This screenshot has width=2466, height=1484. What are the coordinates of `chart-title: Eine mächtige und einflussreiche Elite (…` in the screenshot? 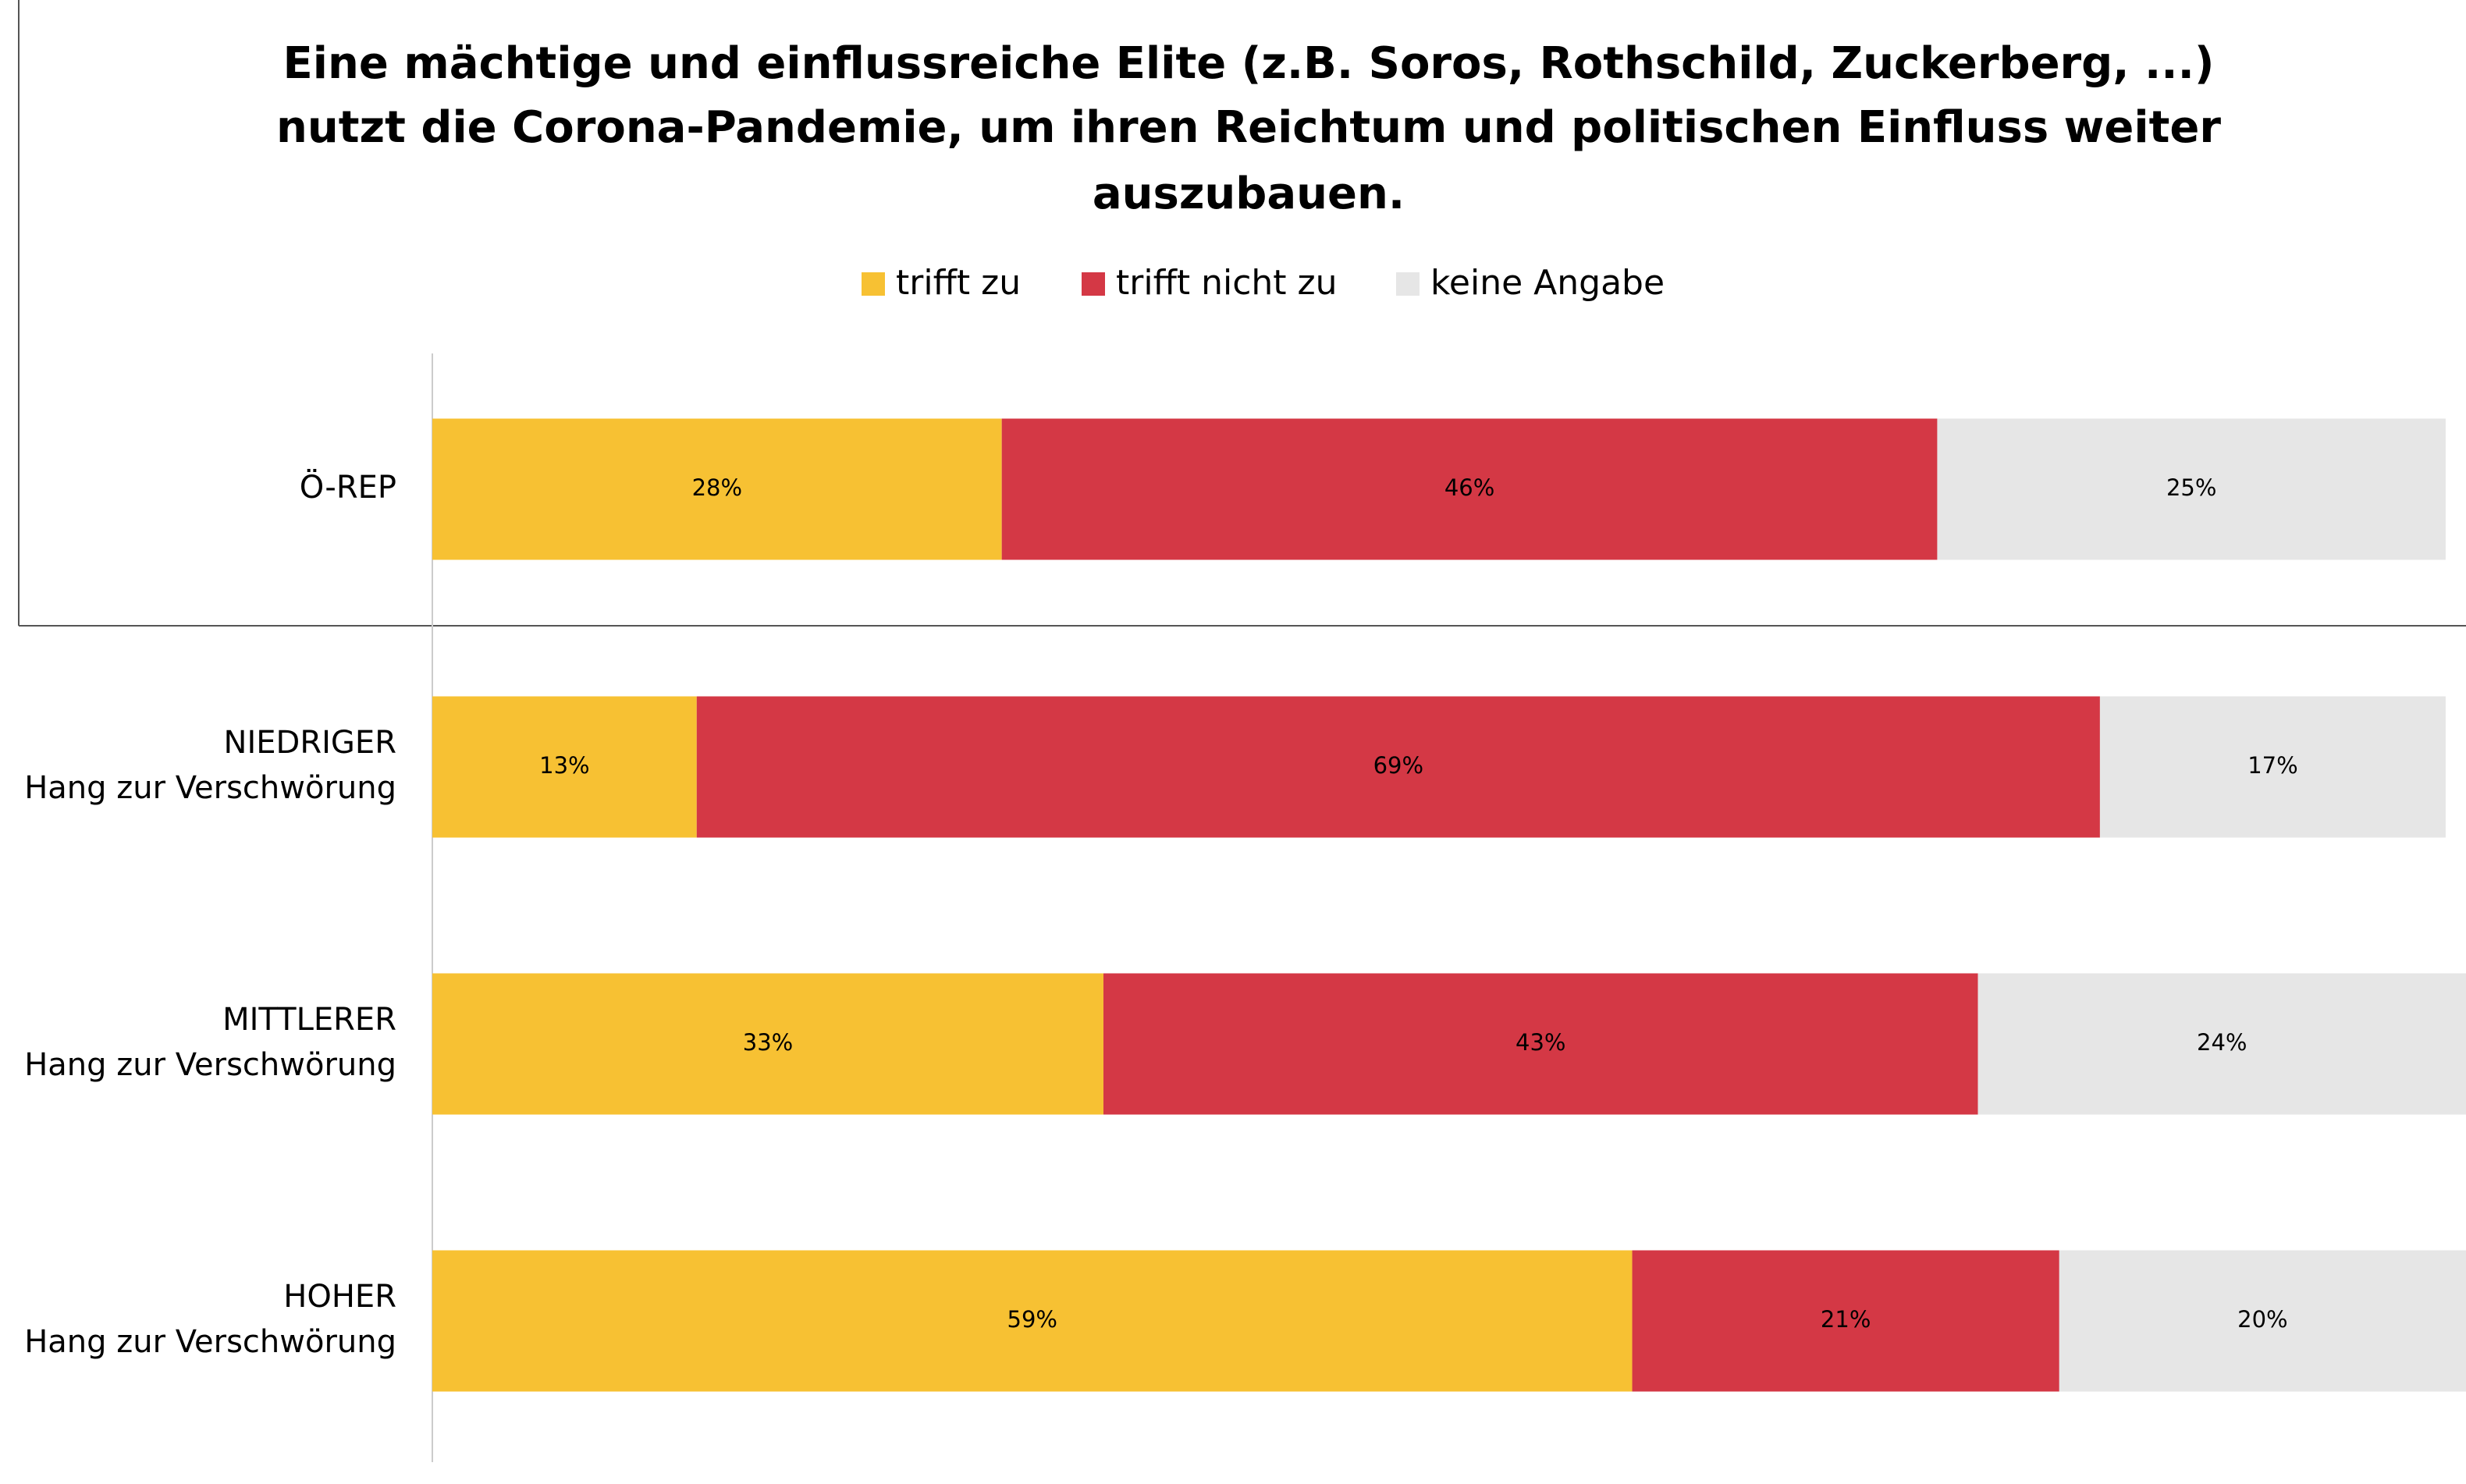 It's located at (1249, 64).